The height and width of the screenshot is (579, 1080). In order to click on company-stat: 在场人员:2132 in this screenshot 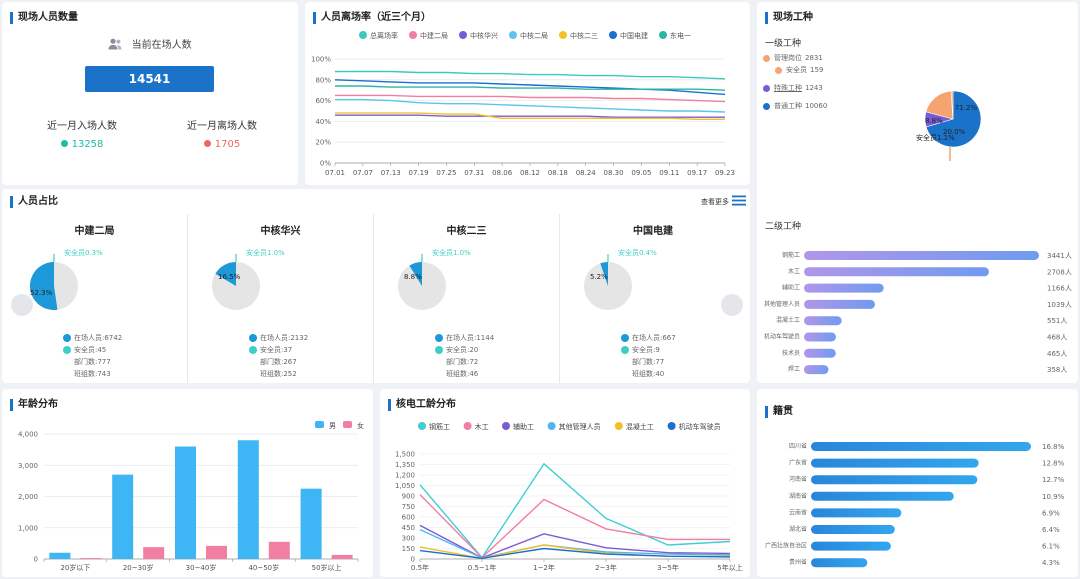, I will do `click(278, 338)`.